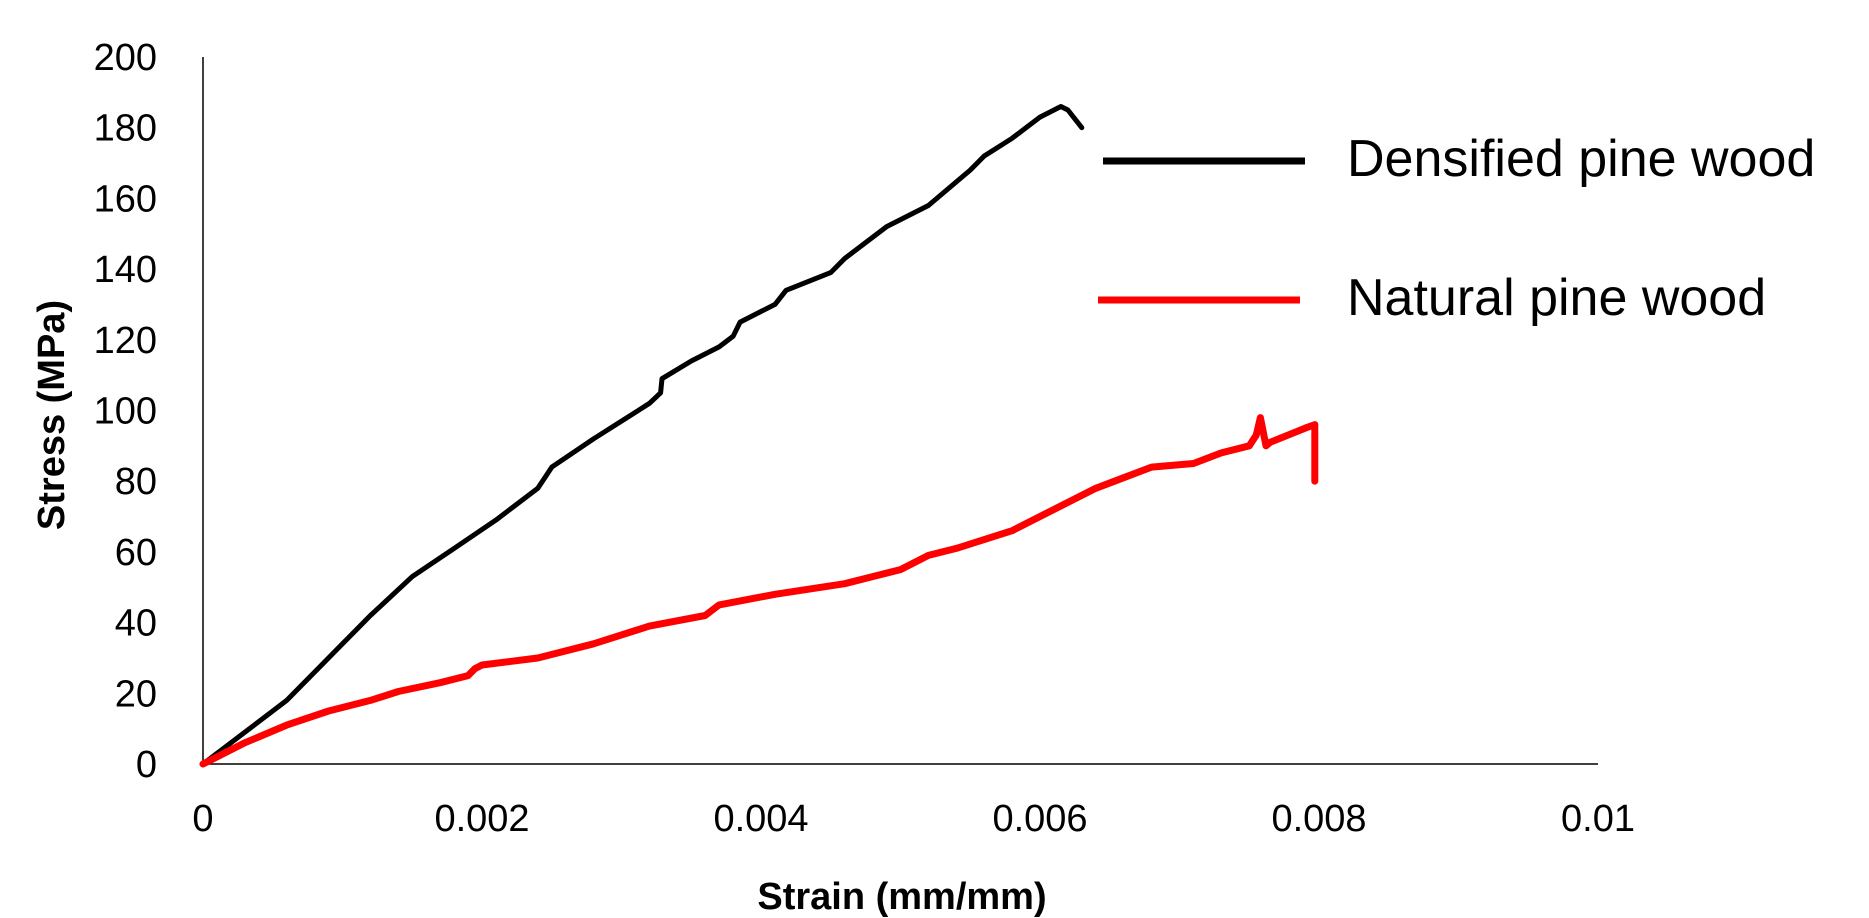 This screenshot has width=1869, height=918. What do you see at coordinates (52, 415) in the screenshot?
I see `y-axis-title: Stress (MPa)` at bounding box center [52, 415].